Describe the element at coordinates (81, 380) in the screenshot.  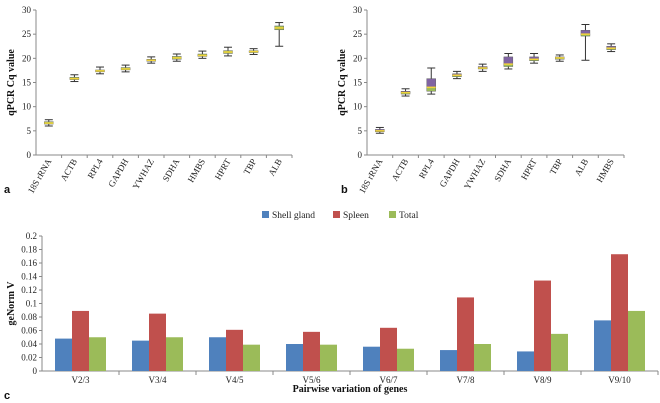
I see `x-category-label: V2/3` at that location.